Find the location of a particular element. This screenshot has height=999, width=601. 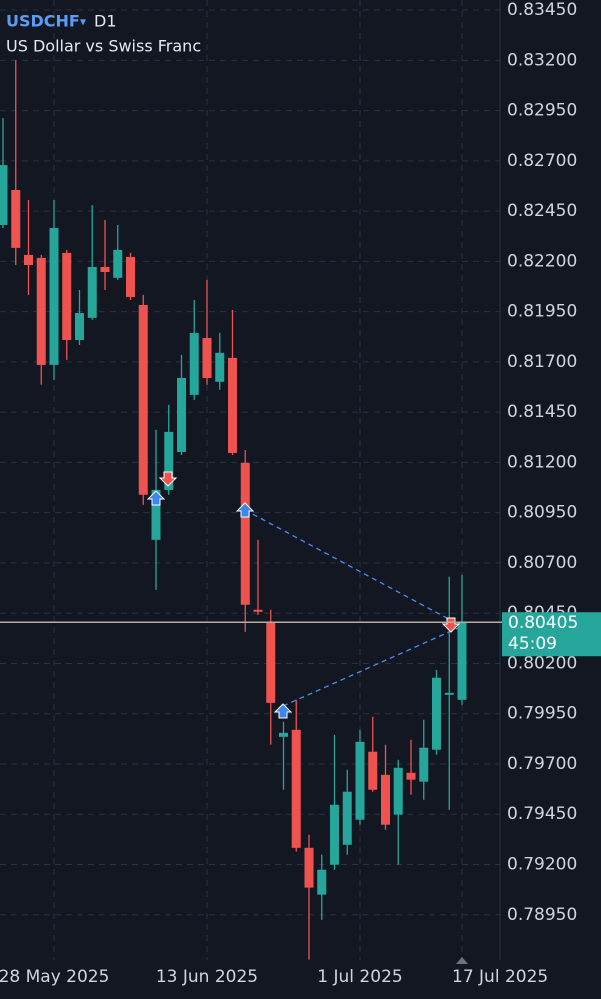

price-box is located at coordinates (551, 634).